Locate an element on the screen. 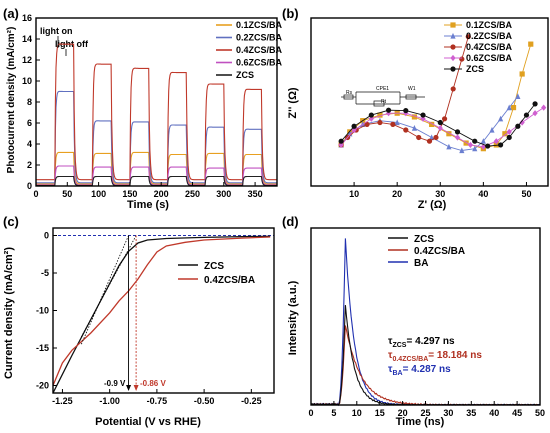 The height and width of the screenshot is (433, 550). c-ylabel: Current density (mA/cm²) is located at coordinates (9, 313).